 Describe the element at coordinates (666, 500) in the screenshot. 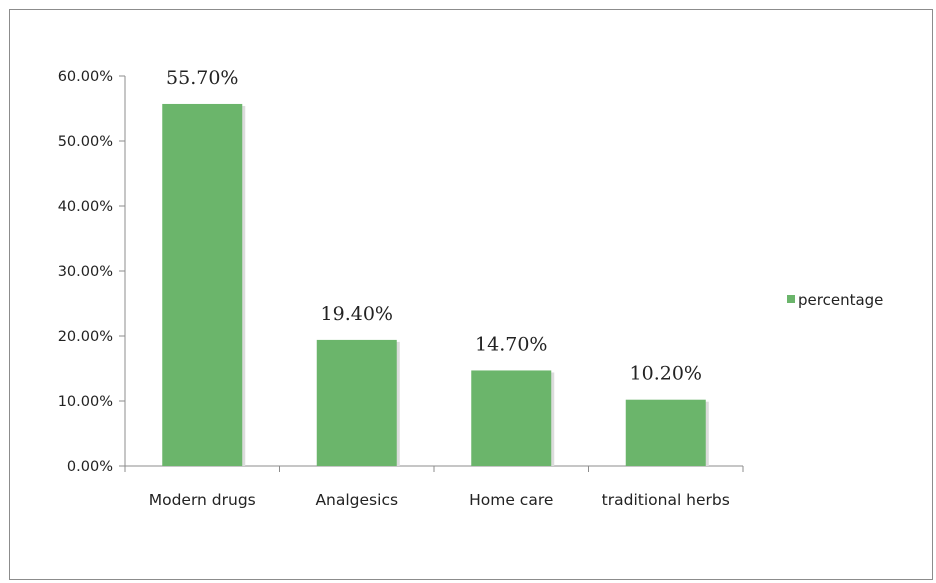

I see `category-label: traditional herbs` at that location.